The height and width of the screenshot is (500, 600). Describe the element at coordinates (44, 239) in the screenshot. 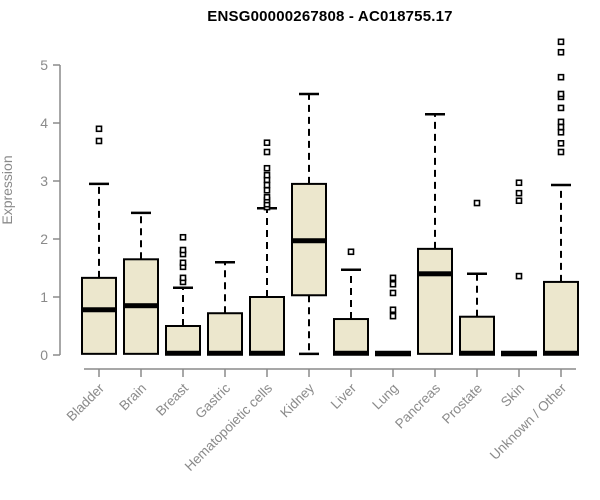

I see `y-tick-label: 2` at that location.